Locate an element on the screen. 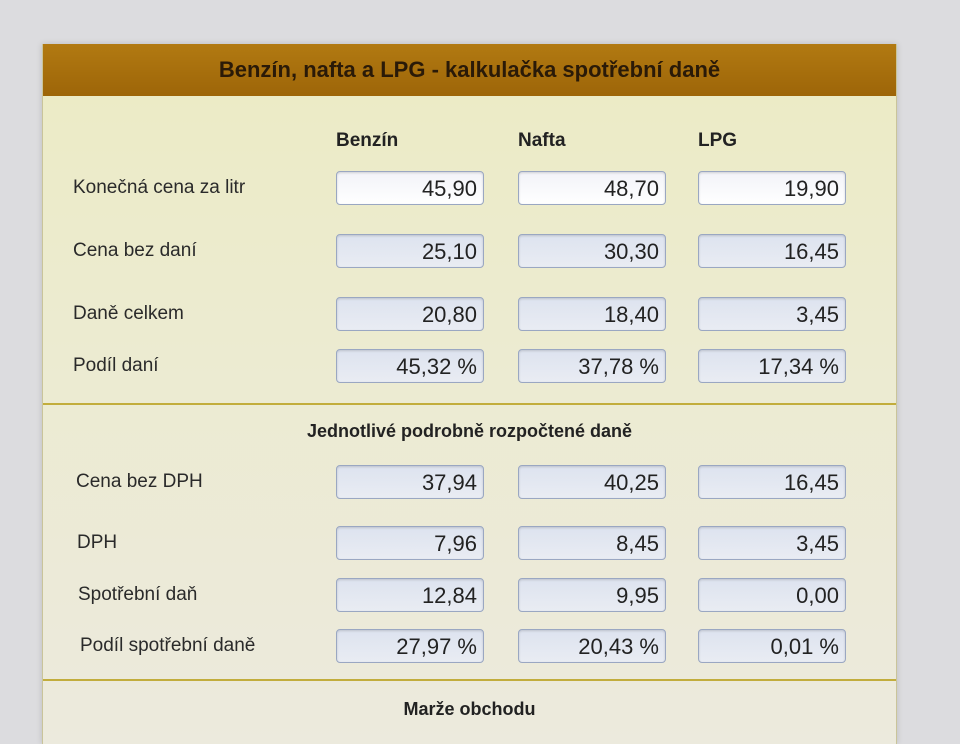  final-price-benzin-input: 45,90 is located at coordinates (410, 188).